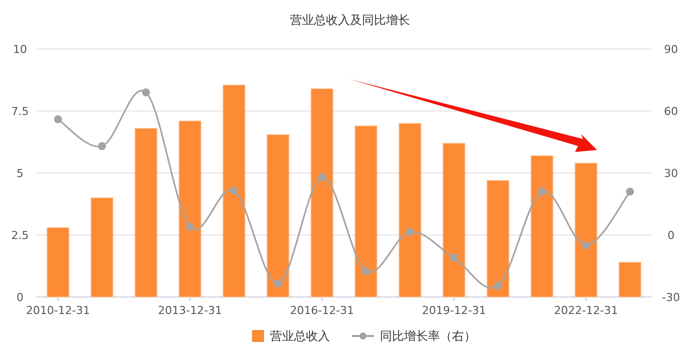  What do you see at coordinates (350, 20) in the screenshot?
I see `chart-title: 营业总收入及同比增长` at bounding box center [350, 20].